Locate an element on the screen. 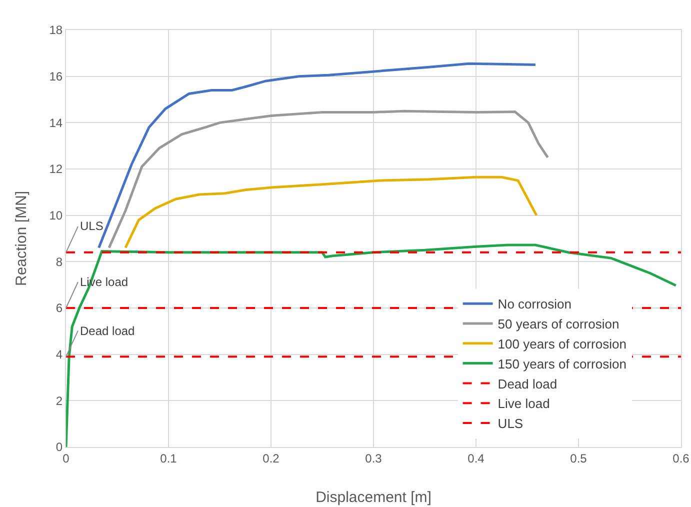  y-tick-label: 0 is located at coordinates (59, 447).